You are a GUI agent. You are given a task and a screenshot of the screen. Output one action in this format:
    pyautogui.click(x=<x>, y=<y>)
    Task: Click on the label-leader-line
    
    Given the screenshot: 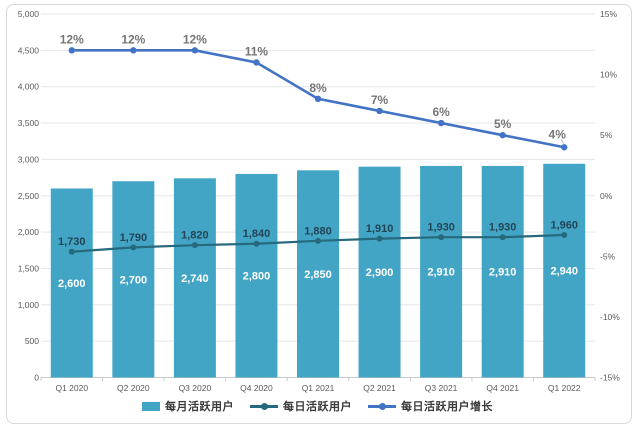 What is the action you would take?
    pyautogui.click(x=562, y=142)
    